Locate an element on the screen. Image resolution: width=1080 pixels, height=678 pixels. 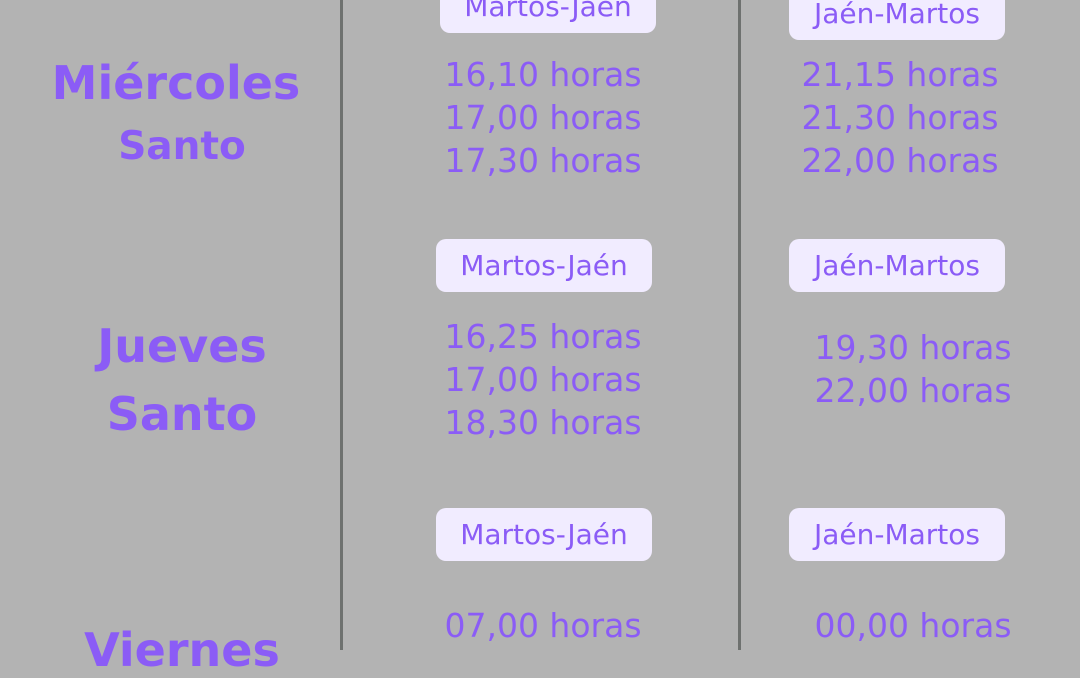
schedule-list: 16,25 horas 17,00 horas 18,30 horas is located at coordinates (543, 379).